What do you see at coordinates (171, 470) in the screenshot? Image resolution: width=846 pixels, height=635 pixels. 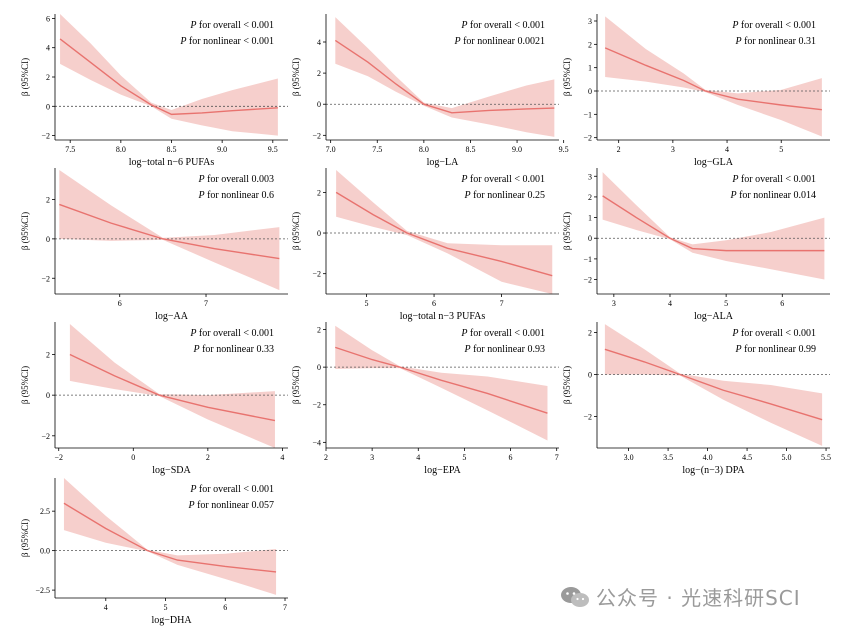 I see `x-axis-label: log−SDA` at bounding box center [171, 470].